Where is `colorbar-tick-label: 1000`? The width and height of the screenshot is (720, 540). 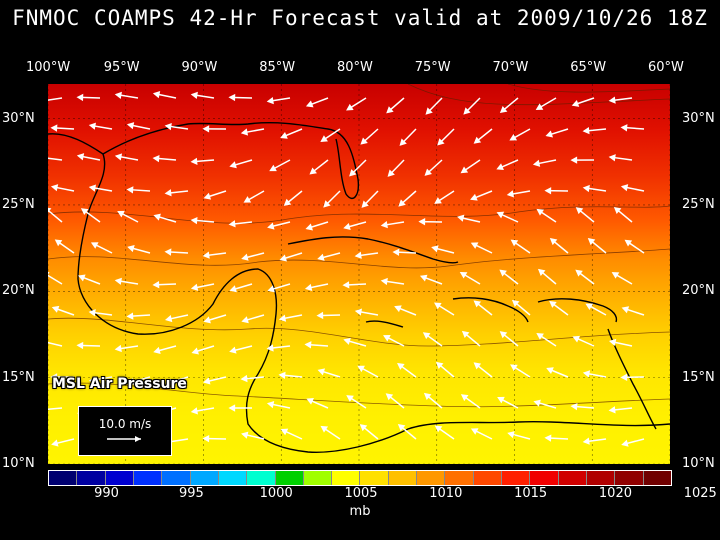 colorbar-tick-label: 1000 is located at coordinates (276, 493).